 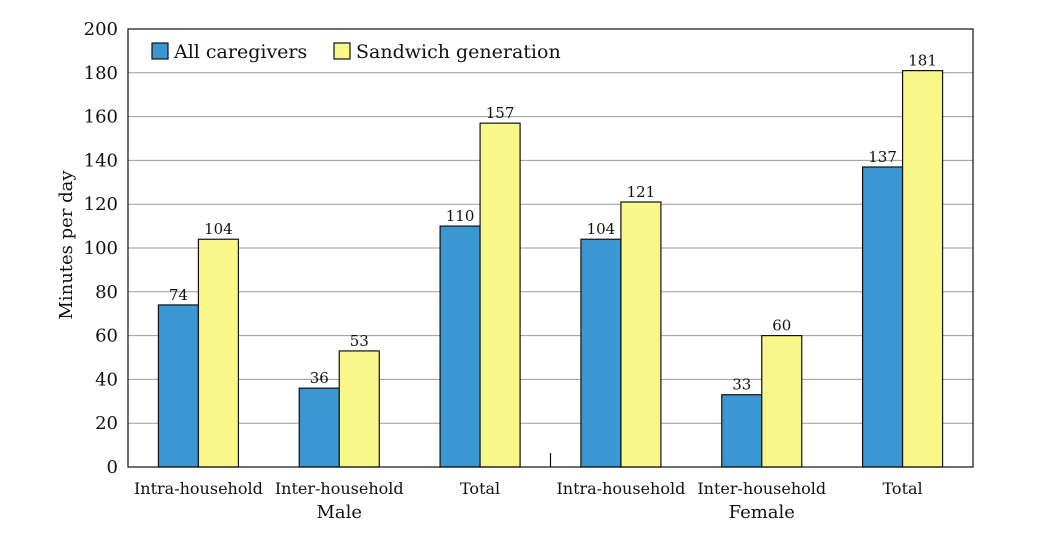 I want to click on data-label: 137, so click(x=882, y=157).